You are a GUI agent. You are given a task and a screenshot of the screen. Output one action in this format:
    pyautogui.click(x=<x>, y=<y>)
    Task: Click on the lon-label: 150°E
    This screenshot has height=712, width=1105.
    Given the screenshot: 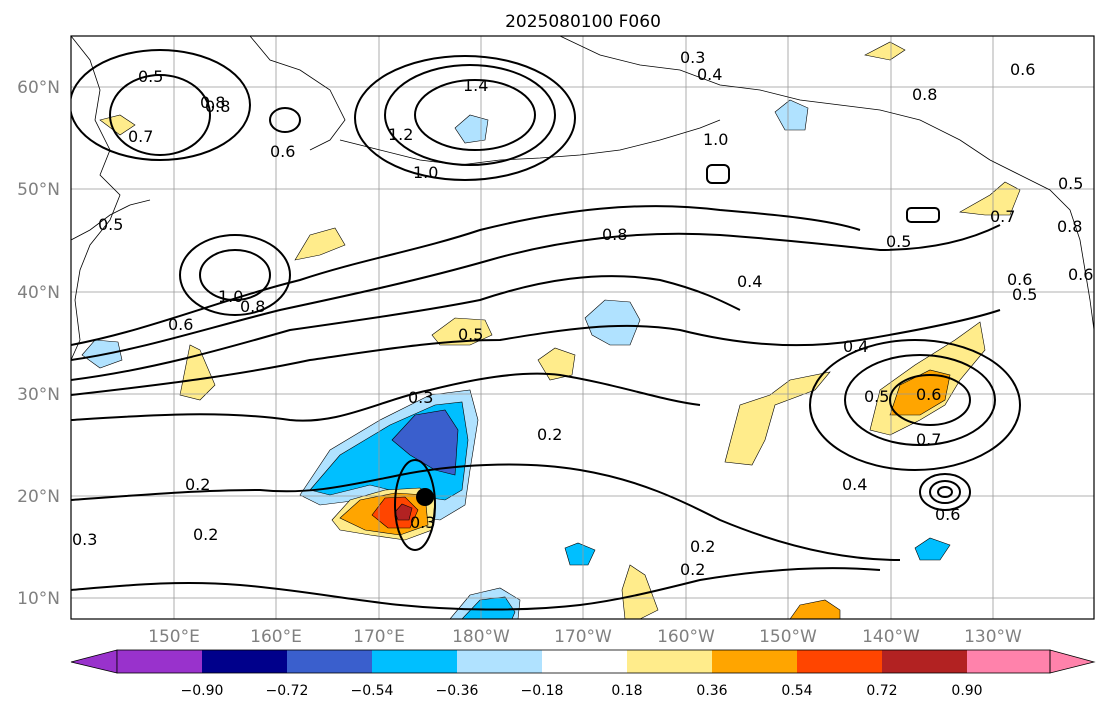 What is the action you would take?
    pyautogui.click(x=174, y=637)
    